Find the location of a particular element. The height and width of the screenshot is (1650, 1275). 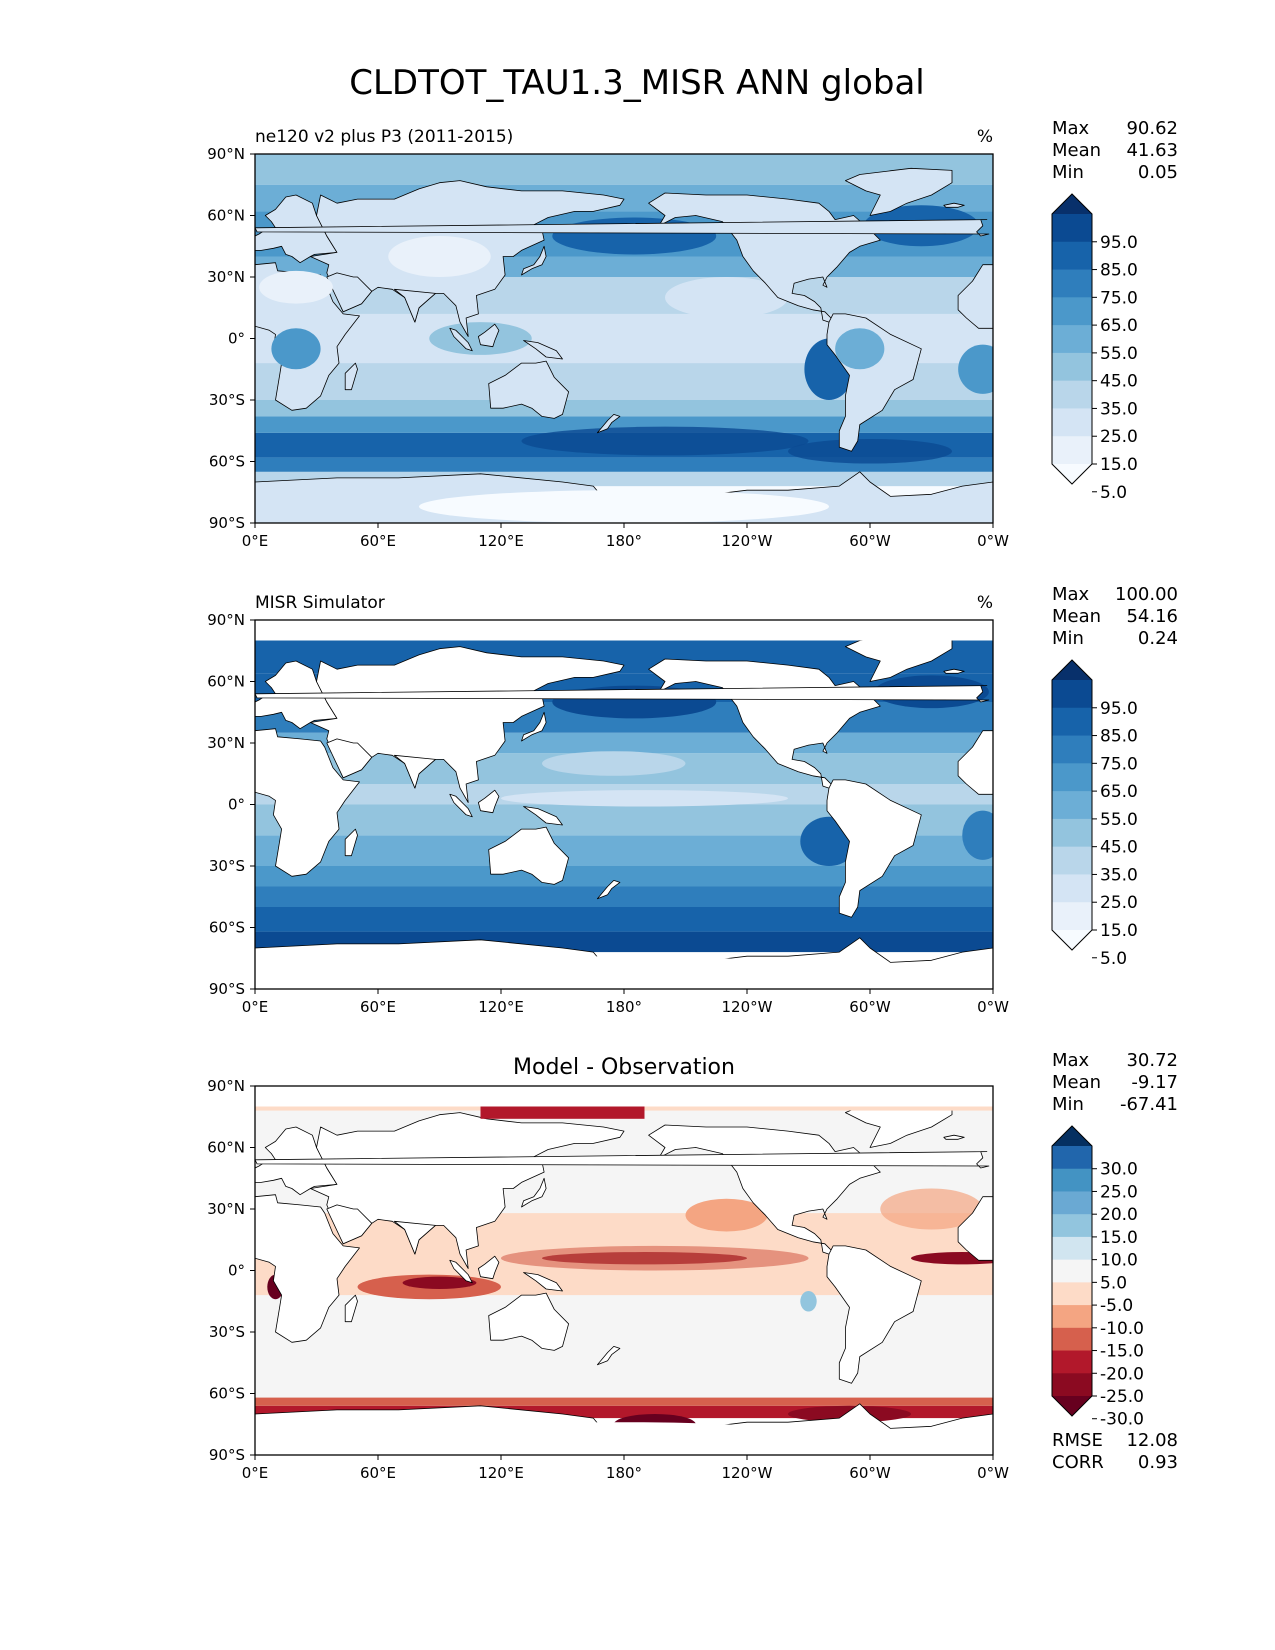

panel-title: Model - Observation is located at coordinates (624, 1067).